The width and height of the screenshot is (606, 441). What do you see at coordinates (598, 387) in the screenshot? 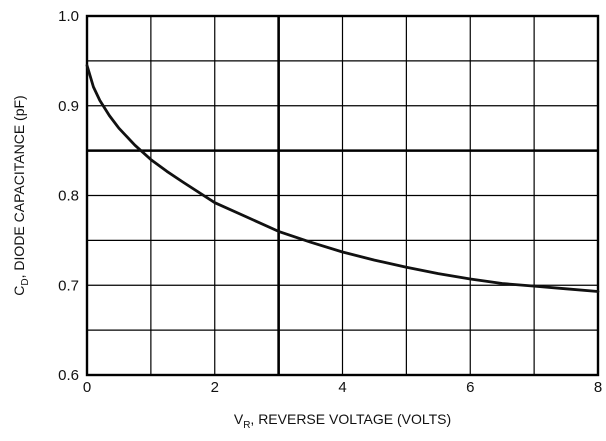
I see `x-tick-label: 8` at bounding box center [598, 387].